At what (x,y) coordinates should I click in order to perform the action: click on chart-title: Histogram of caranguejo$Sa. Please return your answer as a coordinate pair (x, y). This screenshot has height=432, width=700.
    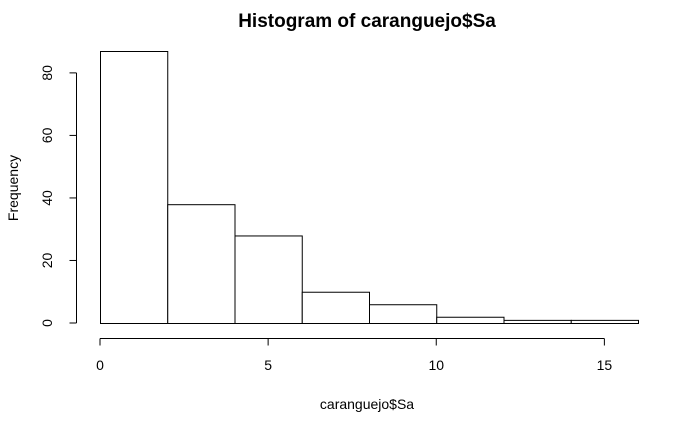
    Looking at the image, I should click on (367, 21).